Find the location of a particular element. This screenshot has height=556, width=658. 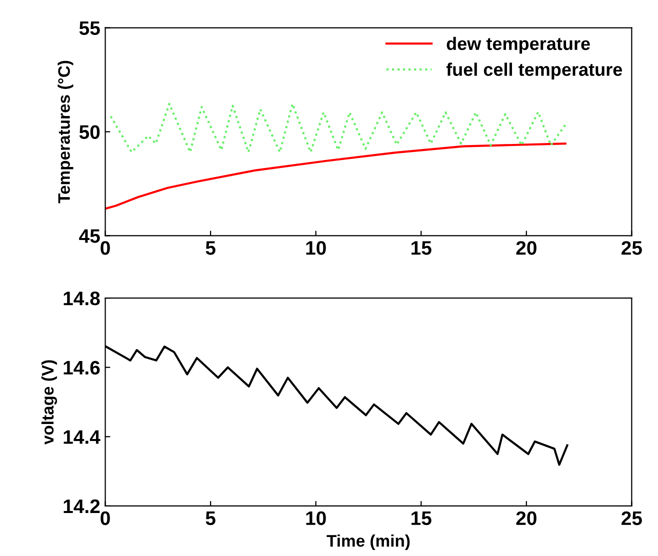

y-tick-label: 14.4 is located at coordinates (82, 437).